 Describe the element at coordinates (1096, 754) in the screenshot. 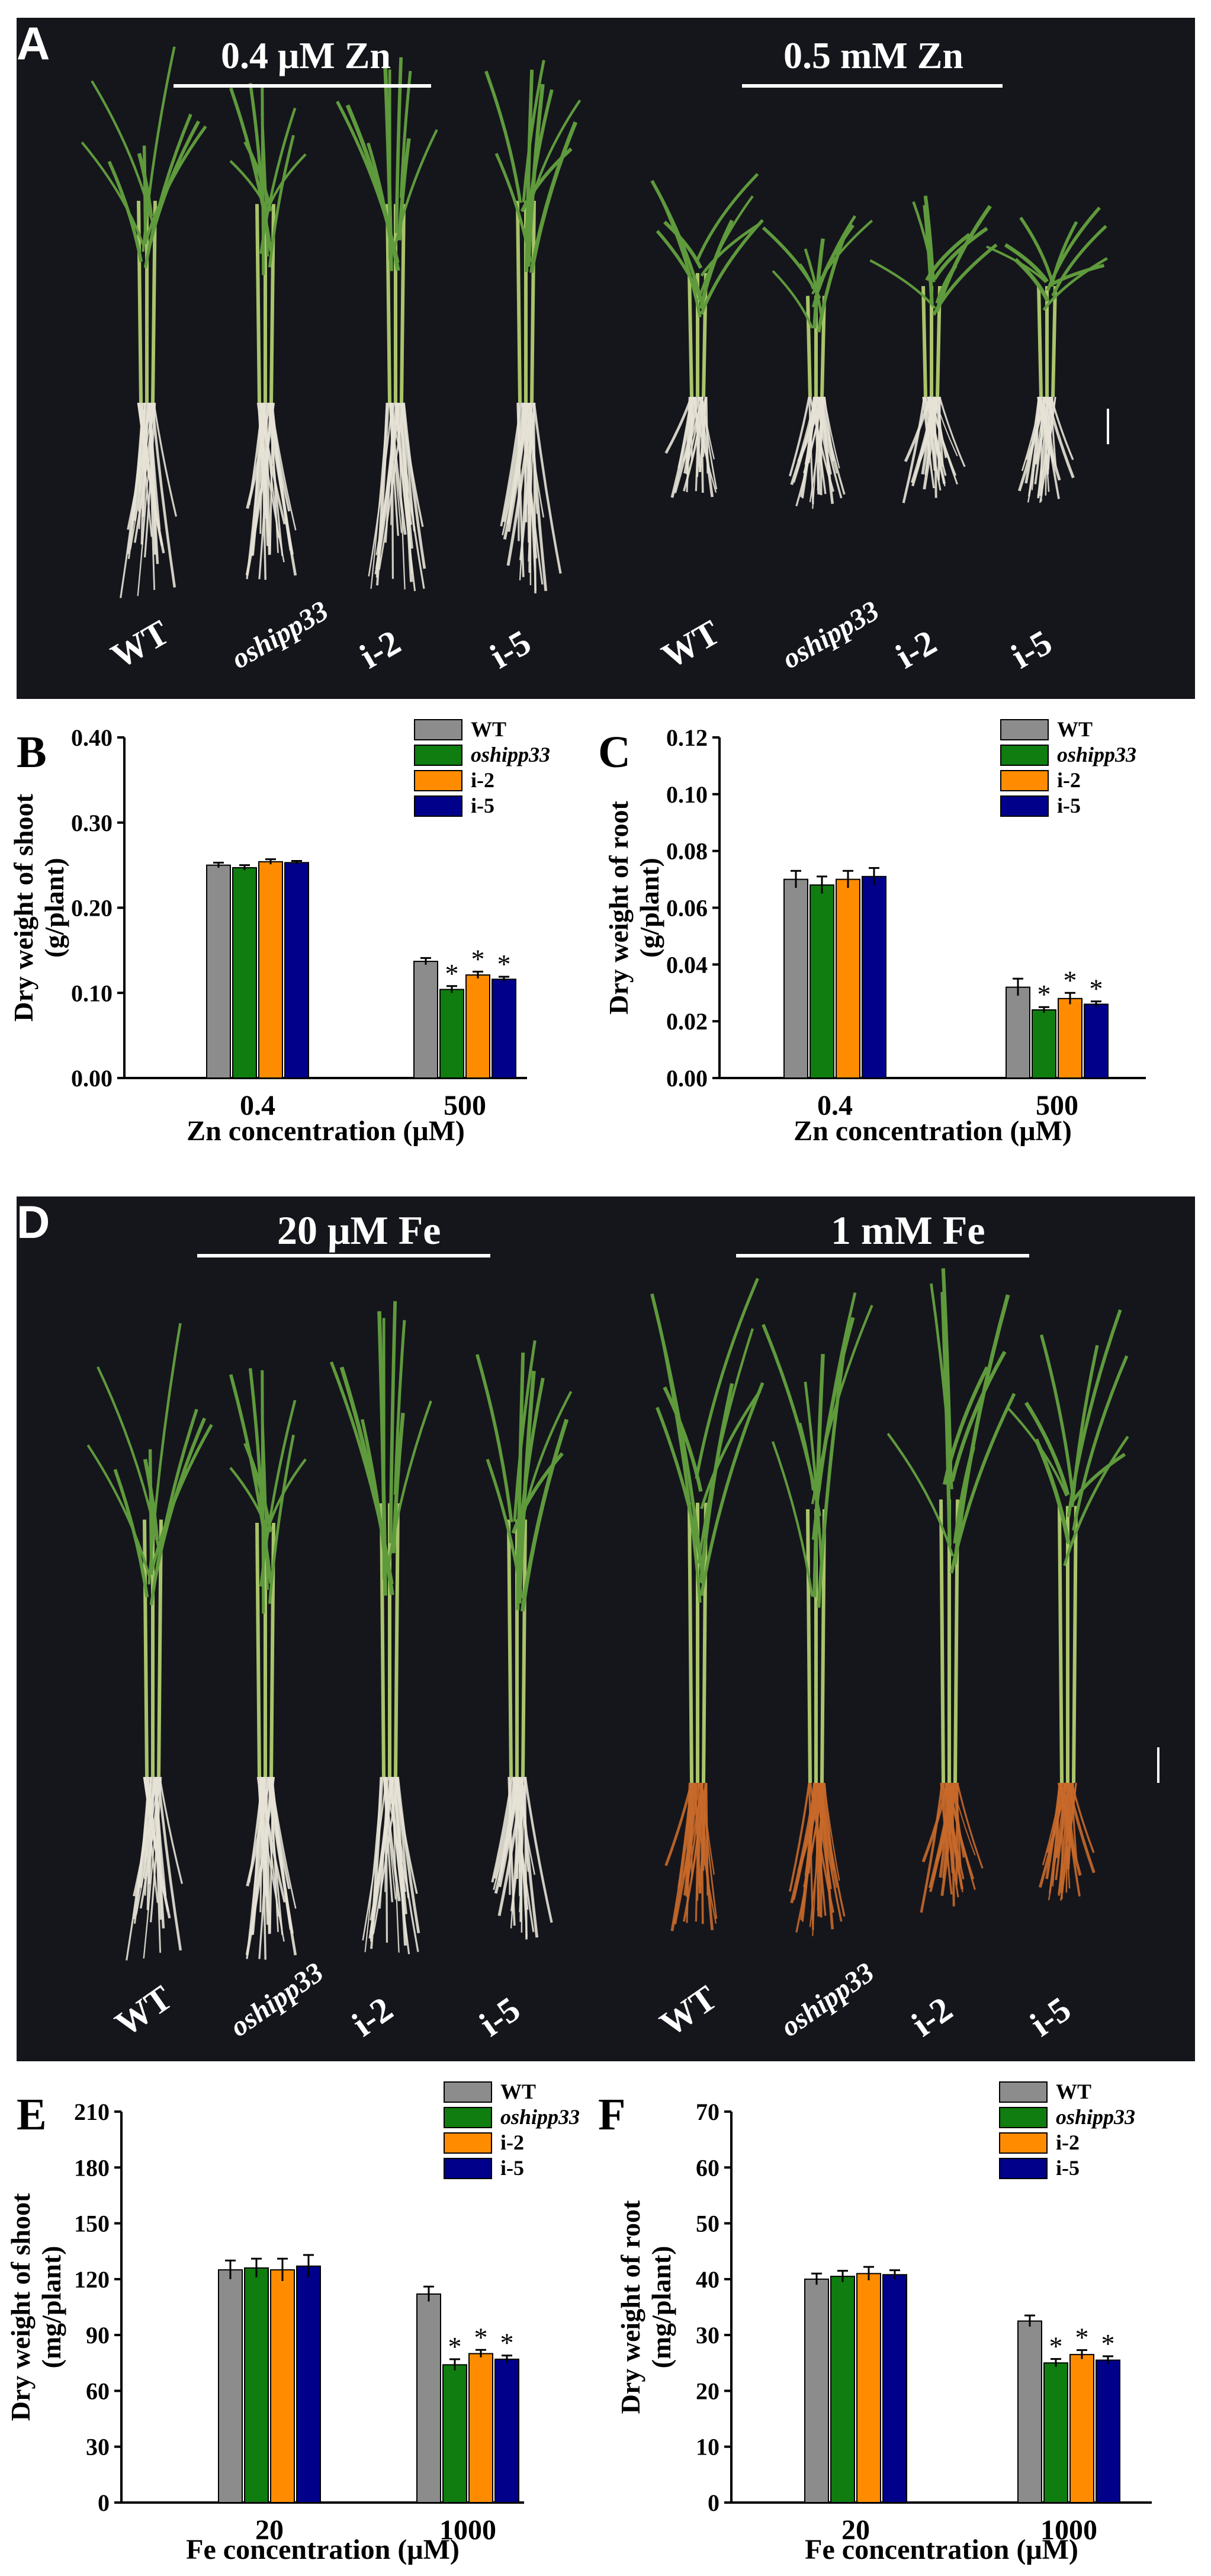

I see `panel-c-legend-label: oshipp33` at that location.